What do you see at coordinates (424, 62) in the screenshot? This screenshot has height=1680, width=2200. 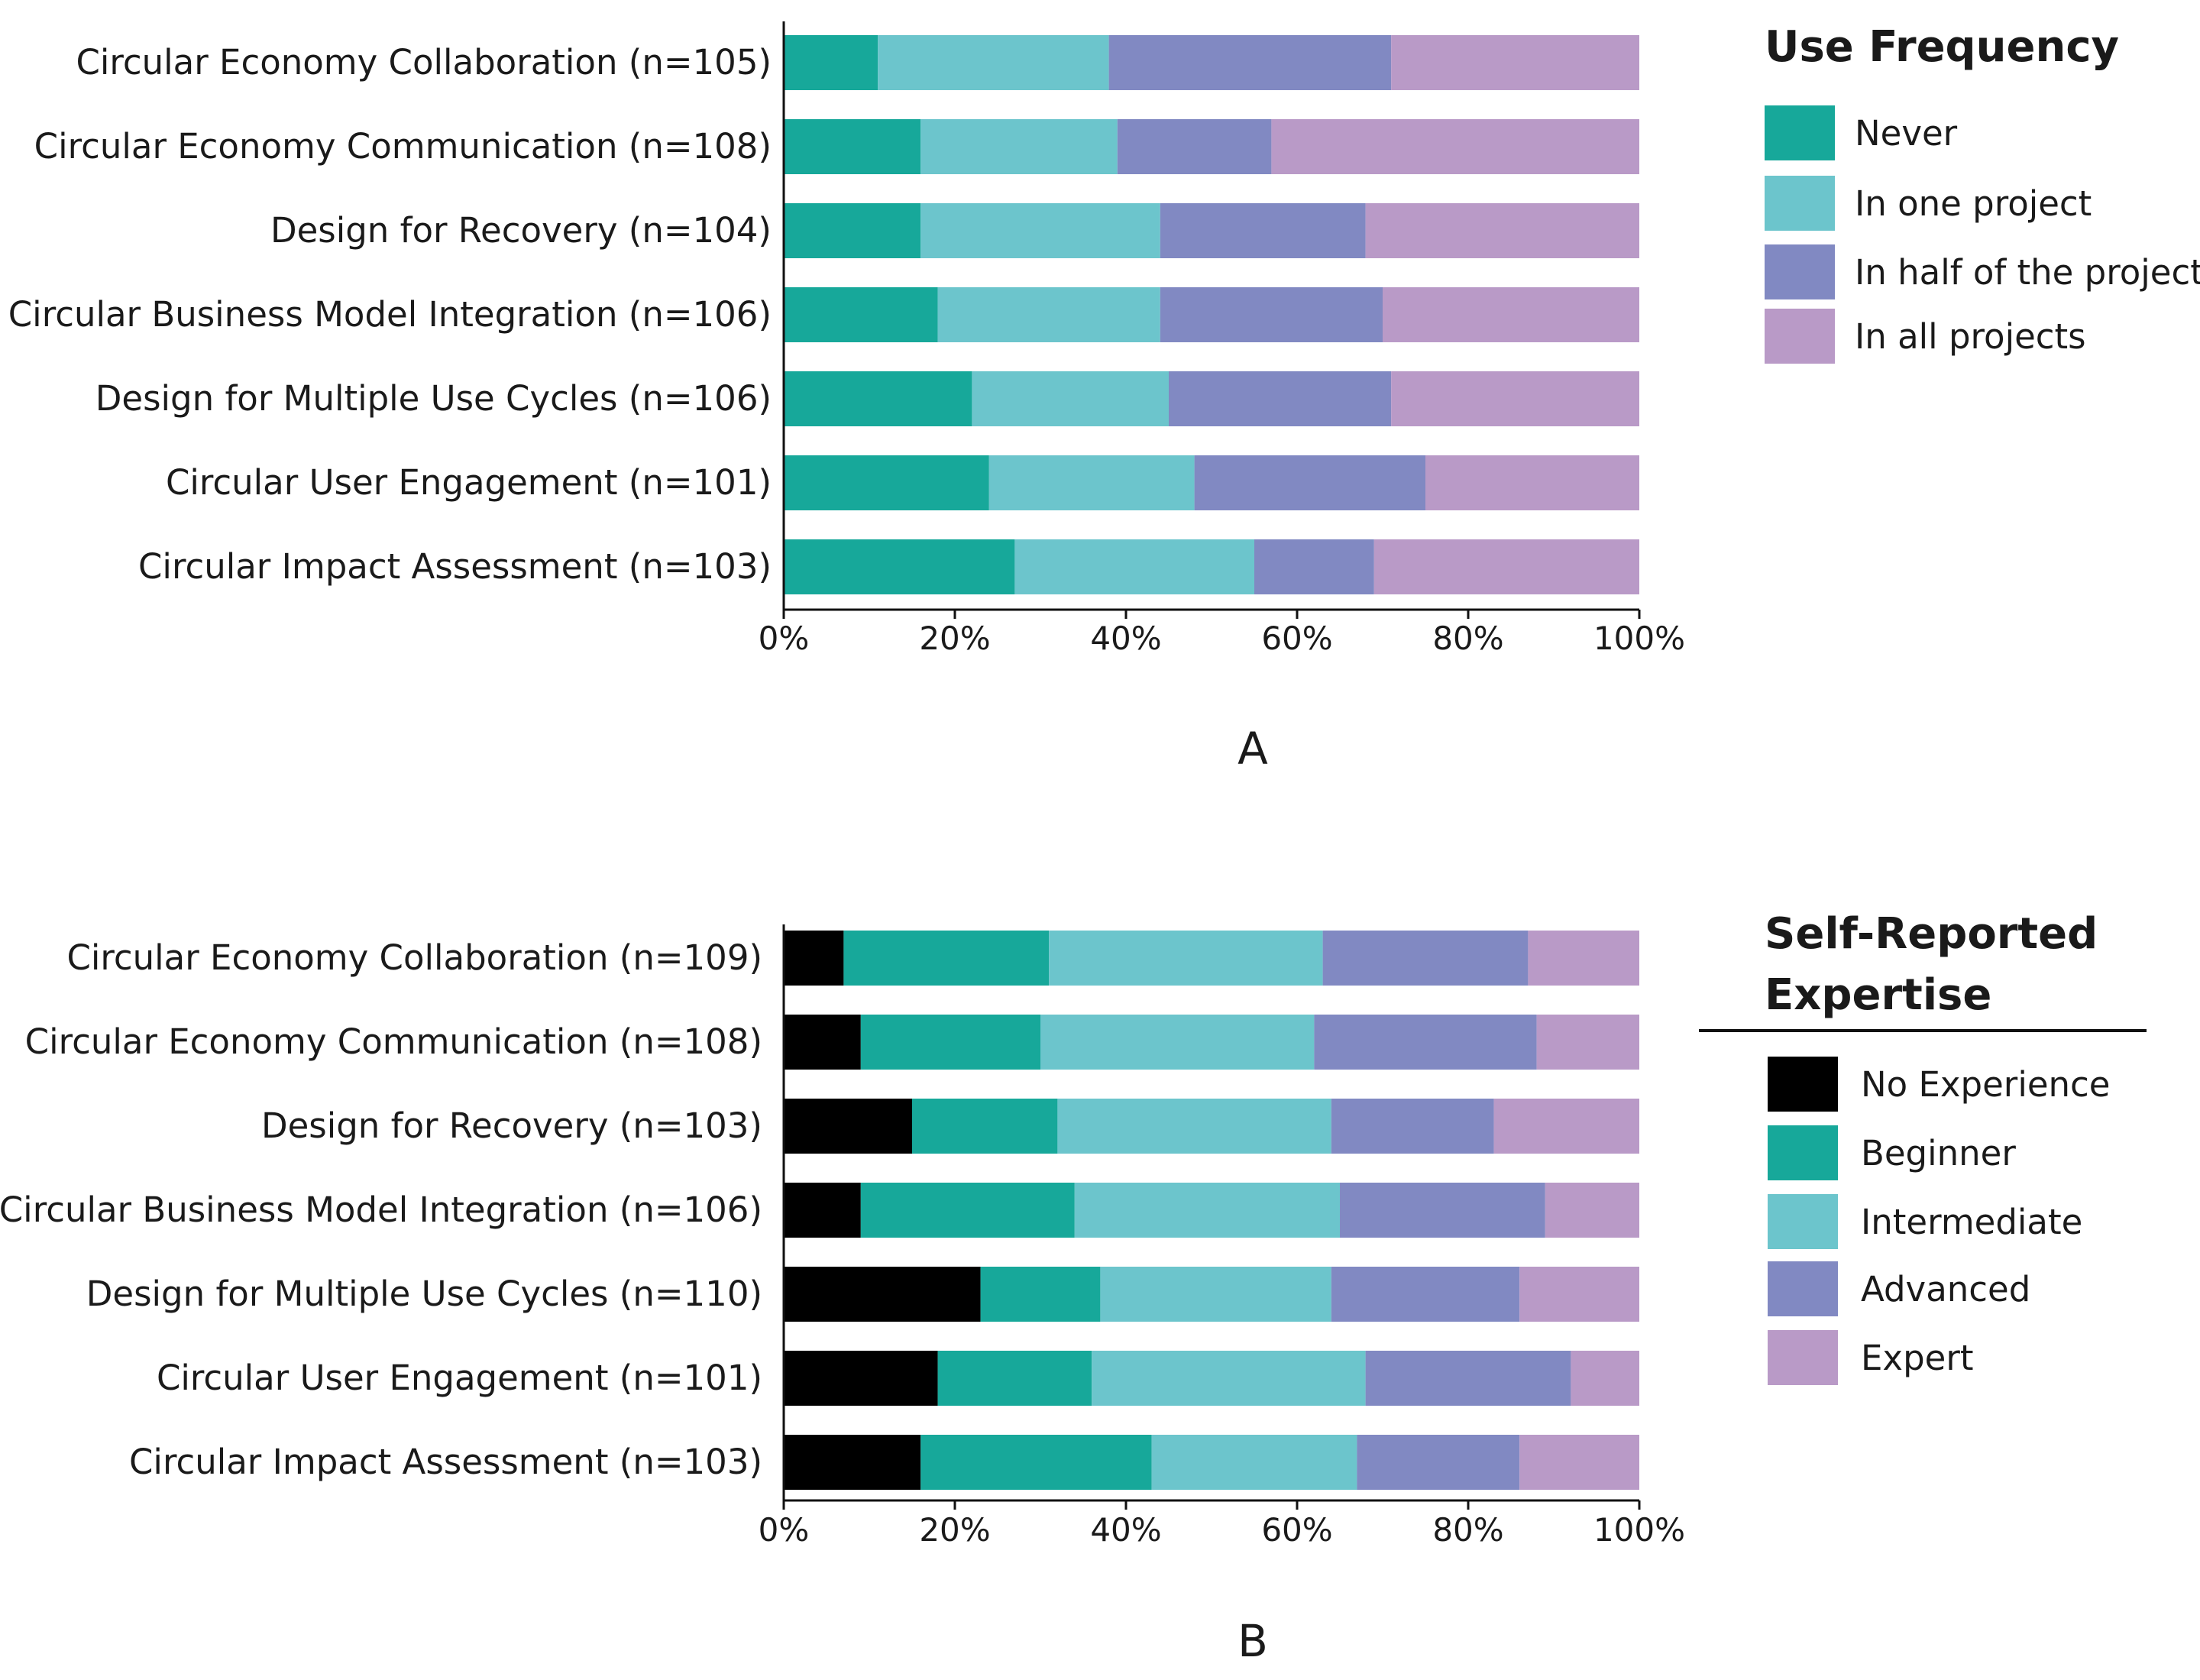 I see `category-label: Circular Economy Collaboration (n=105)` at bounding box center [424, 62].